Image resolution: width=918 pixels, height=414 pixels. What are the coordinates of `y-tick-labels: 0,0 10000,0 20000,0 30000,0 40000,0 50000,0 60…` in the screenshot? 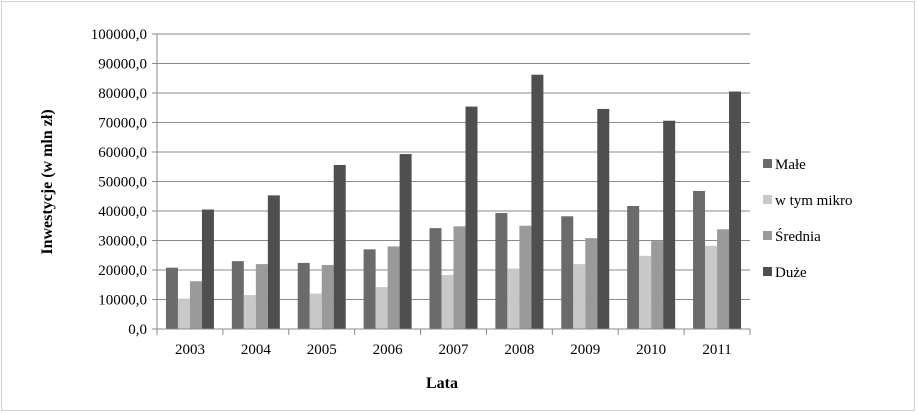 It's located at (119, 182).